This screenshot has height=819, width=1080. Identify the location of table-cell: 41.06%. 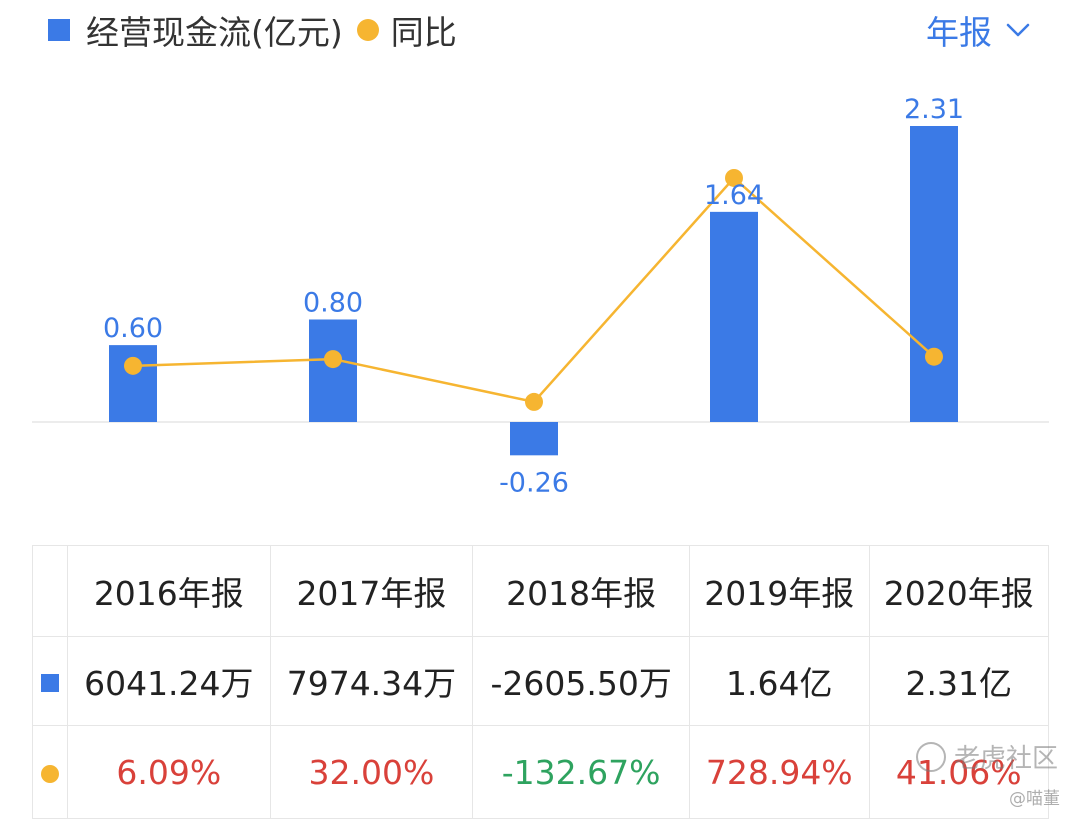
(958, 772).